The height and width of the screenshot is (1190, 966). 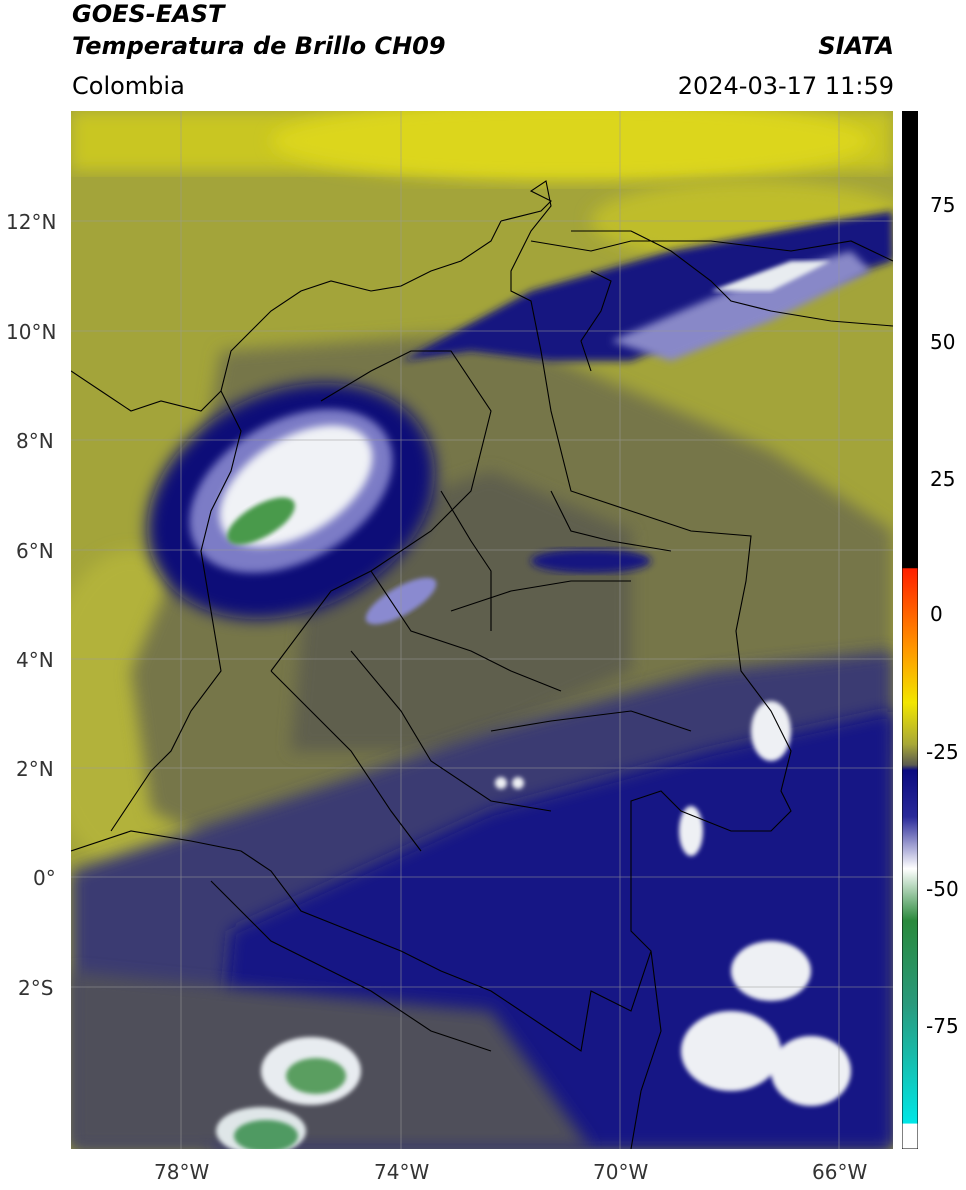 I want to click on colorbar-tick: -75, so click(x=942, y=1026).